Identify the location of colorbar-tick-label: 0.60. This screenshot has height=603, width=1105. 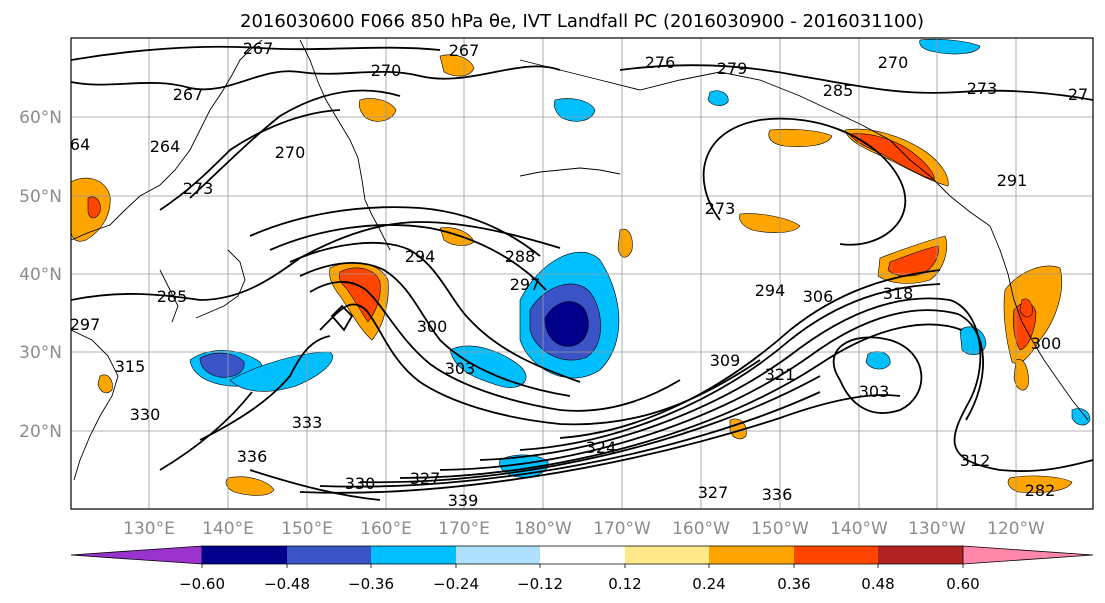
(962, 584).